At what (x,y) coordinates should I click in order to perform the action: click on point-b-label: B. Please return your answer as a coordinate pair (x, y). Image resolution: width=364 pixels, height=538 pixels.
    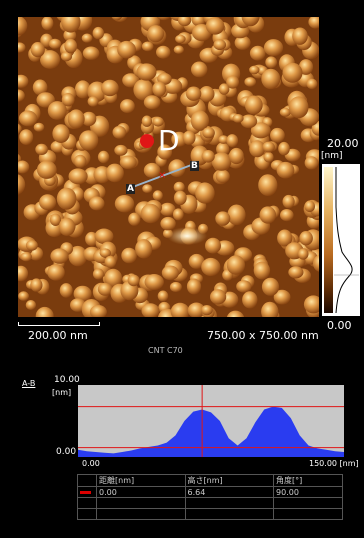
    Looking at the image, I should click on (194, 166).